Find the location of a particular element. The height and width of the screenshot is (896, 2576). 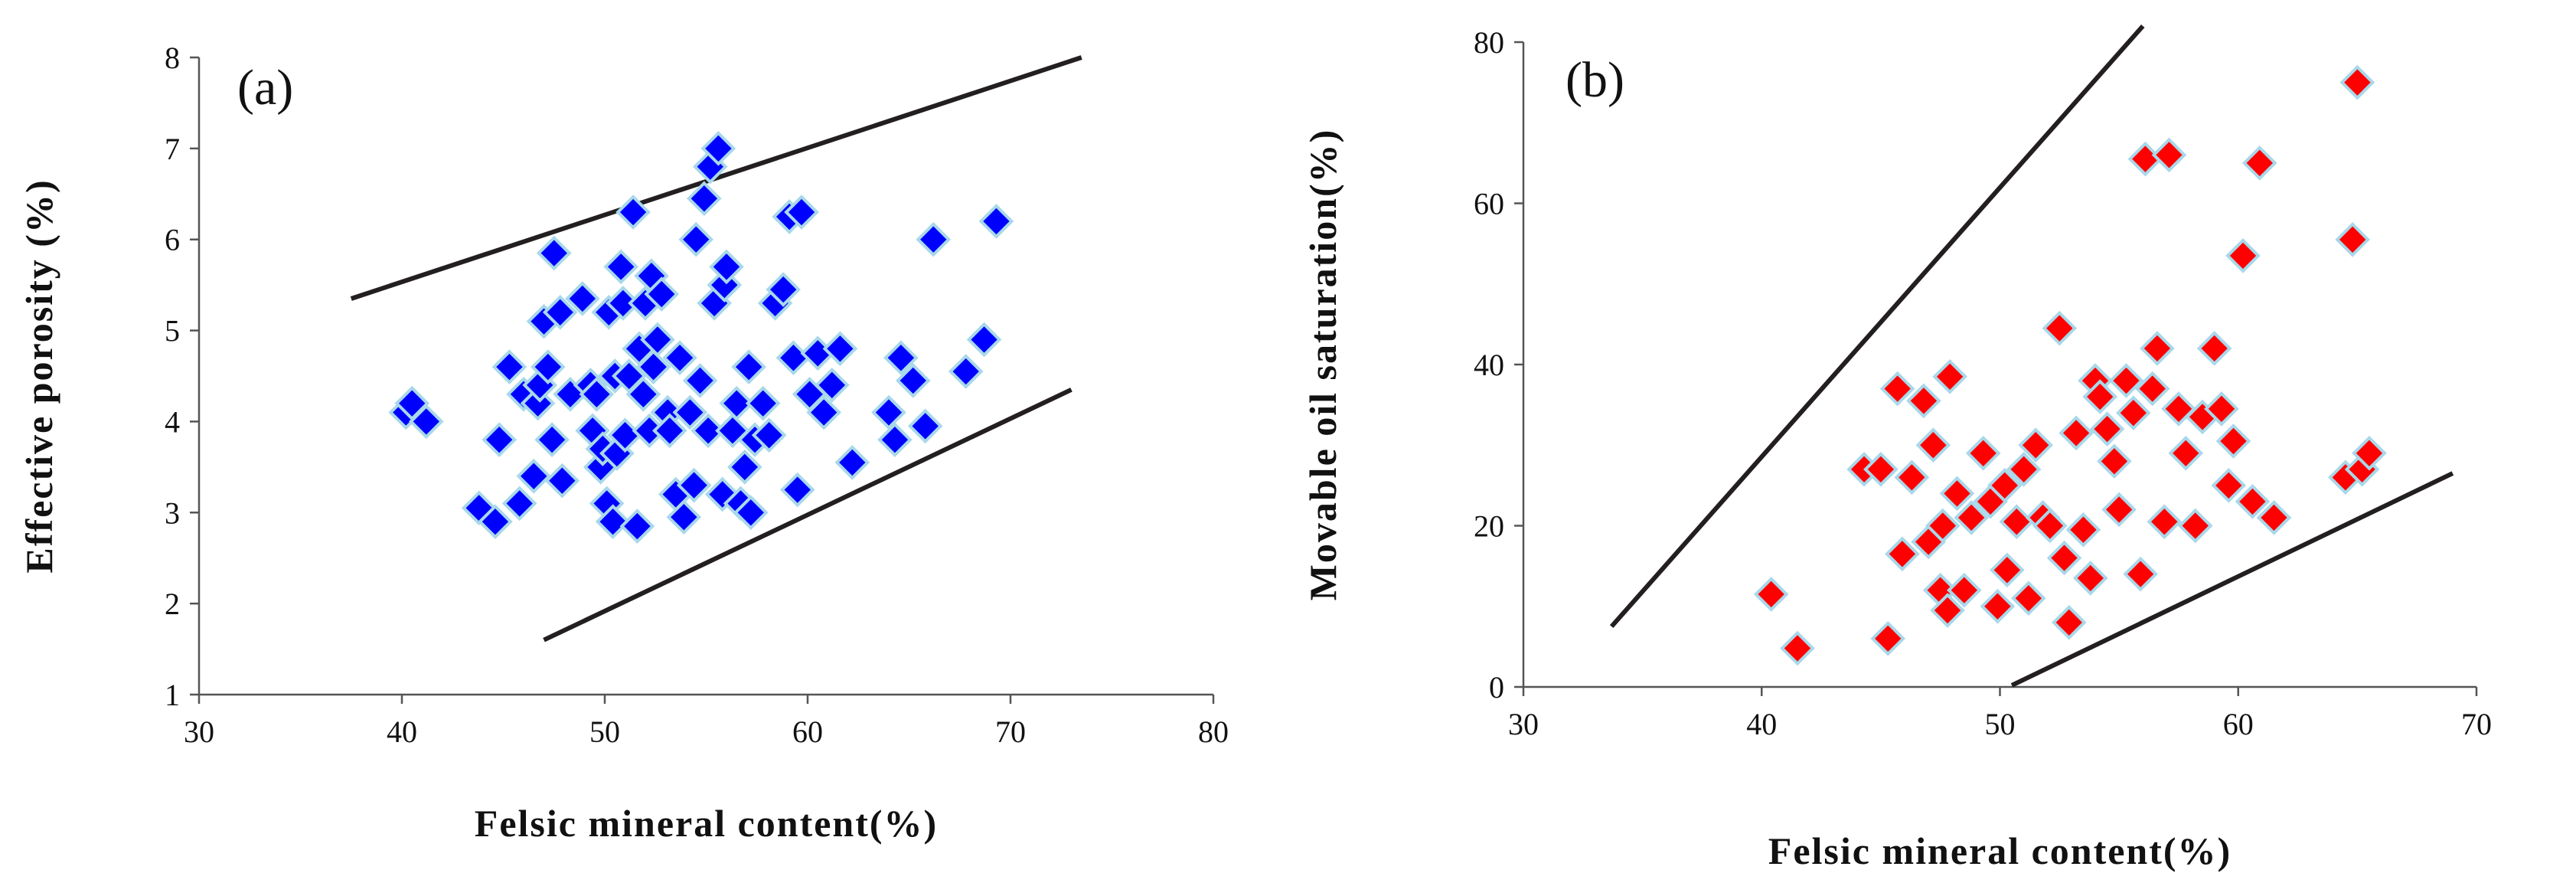

x-tick-label: 30 is located at coordinates (1523, 724).